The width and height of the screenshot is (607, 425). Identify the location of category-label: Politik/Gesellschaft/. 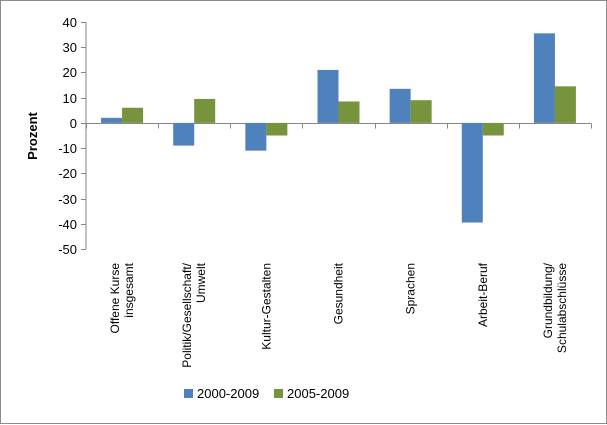
(187, 314).